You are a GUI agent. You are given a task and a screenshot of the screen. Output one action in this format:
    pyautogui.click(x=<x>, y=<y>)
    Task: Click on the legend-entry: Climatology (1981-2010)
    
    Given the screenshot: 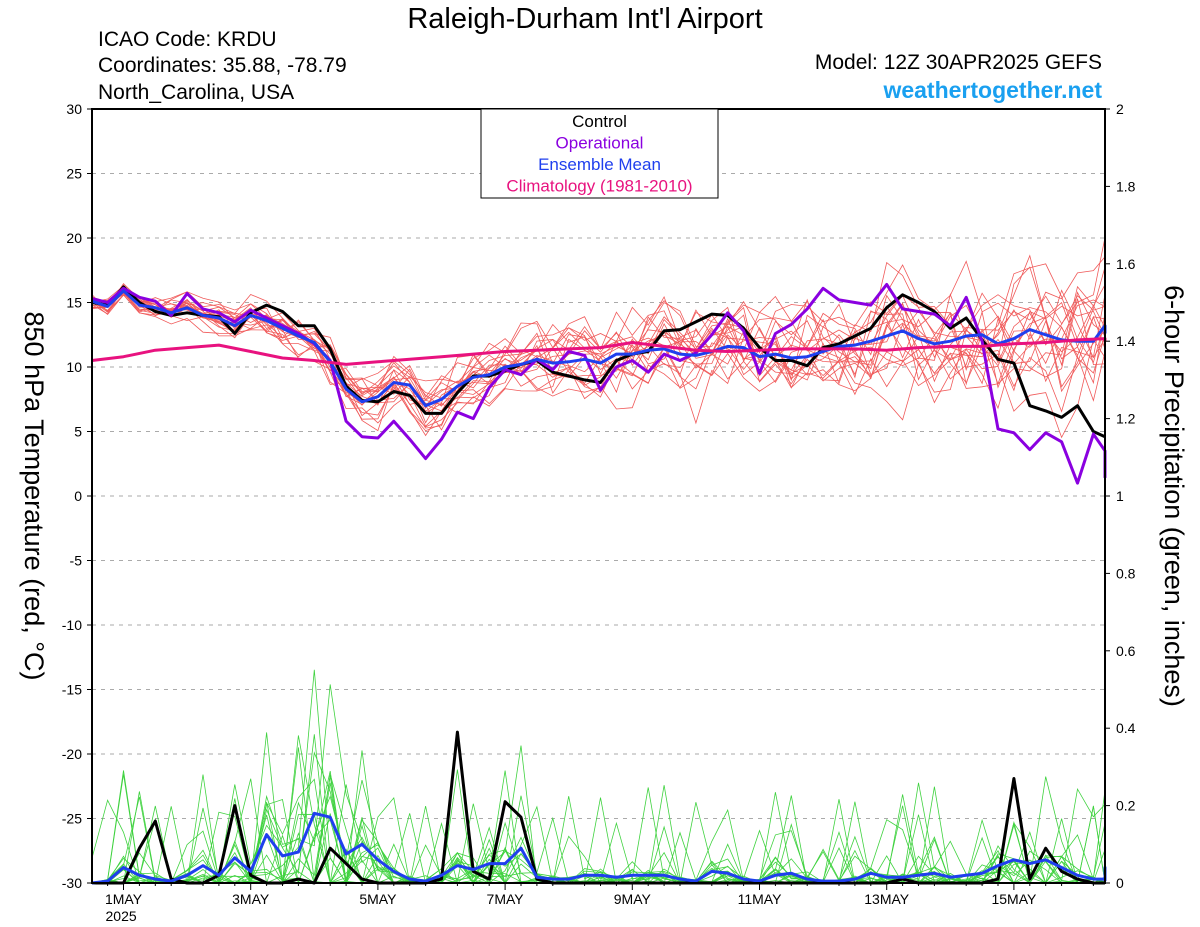 What is the action you would take?
    pyautogui.click(x=599, y=186)
    